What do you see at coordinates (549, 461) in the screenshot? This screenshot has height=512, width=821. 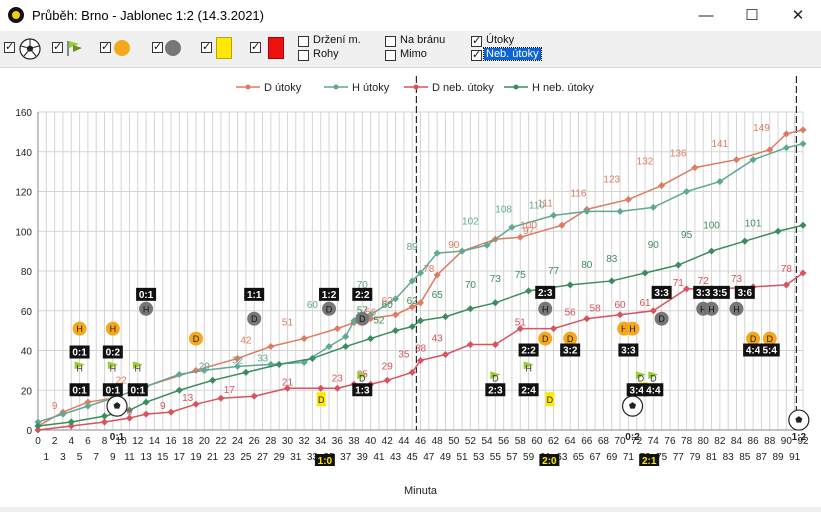 I see `bottom-score-label: 2:0` at bounding box center [549, 461].